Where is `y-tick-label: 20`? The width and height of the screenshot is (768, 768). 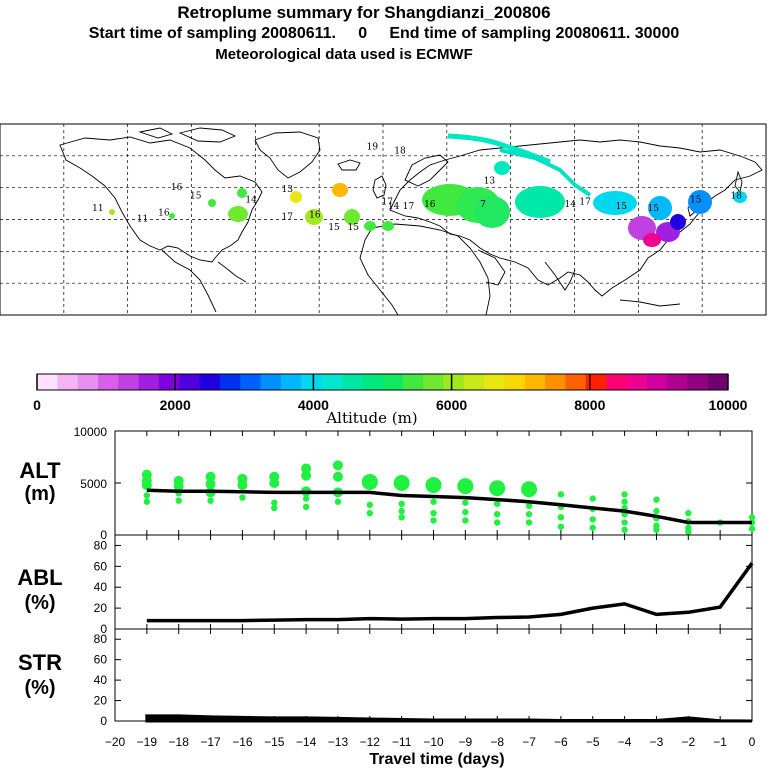 y-tick-label: 20 is located at coordinates (101, 701).